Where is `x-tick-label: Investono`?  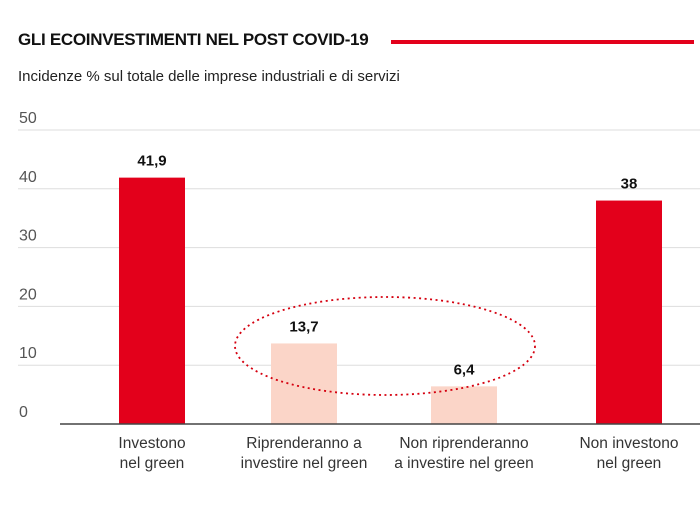 x-tick-label: Investono is located at coordinates (151, 443).